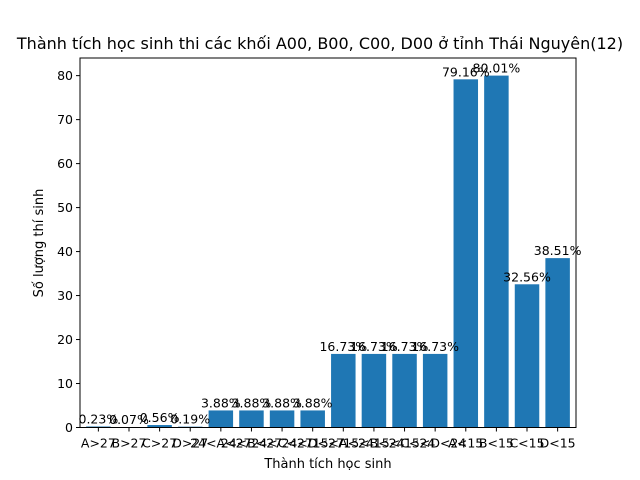 The height and width of the screenshot is (480, 640). I want to click on x-tick-label-11: 15<D<24, so click(435, 443).